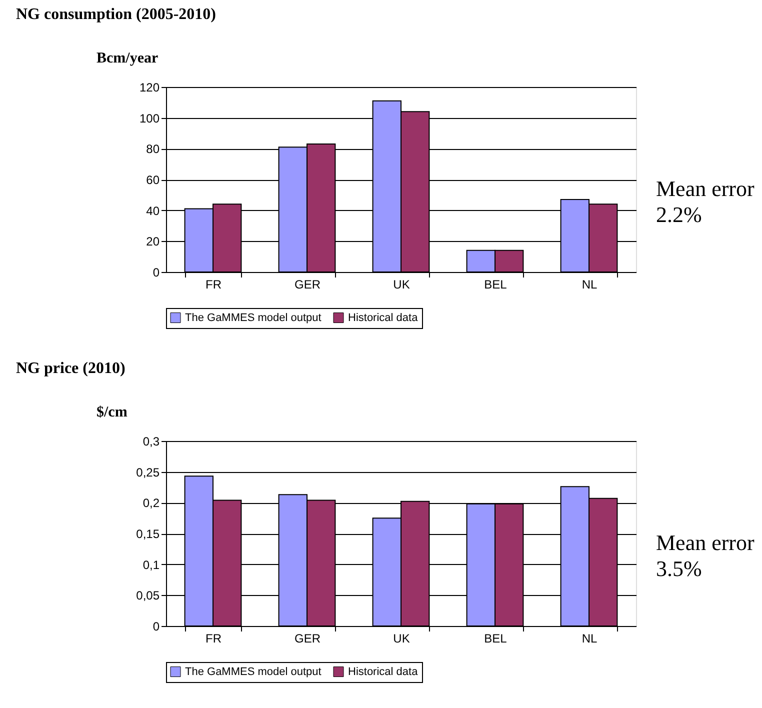  What do you see at coordinates (148, 534) in the screenshot?
I see `y-tick-label: 0,15` at bounding box center [148, 534].